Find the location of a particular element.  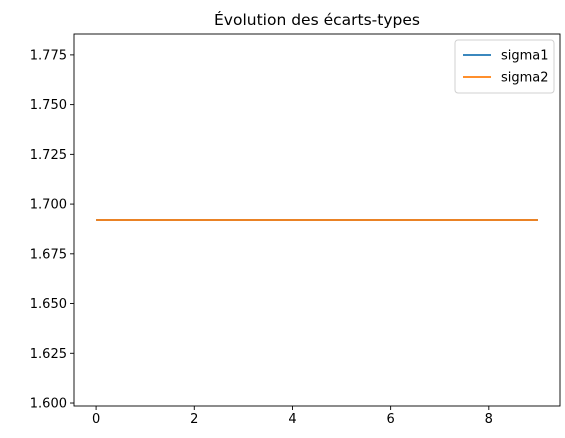

legend: sigma1 sigma2 is located at coordinates (504, 66).